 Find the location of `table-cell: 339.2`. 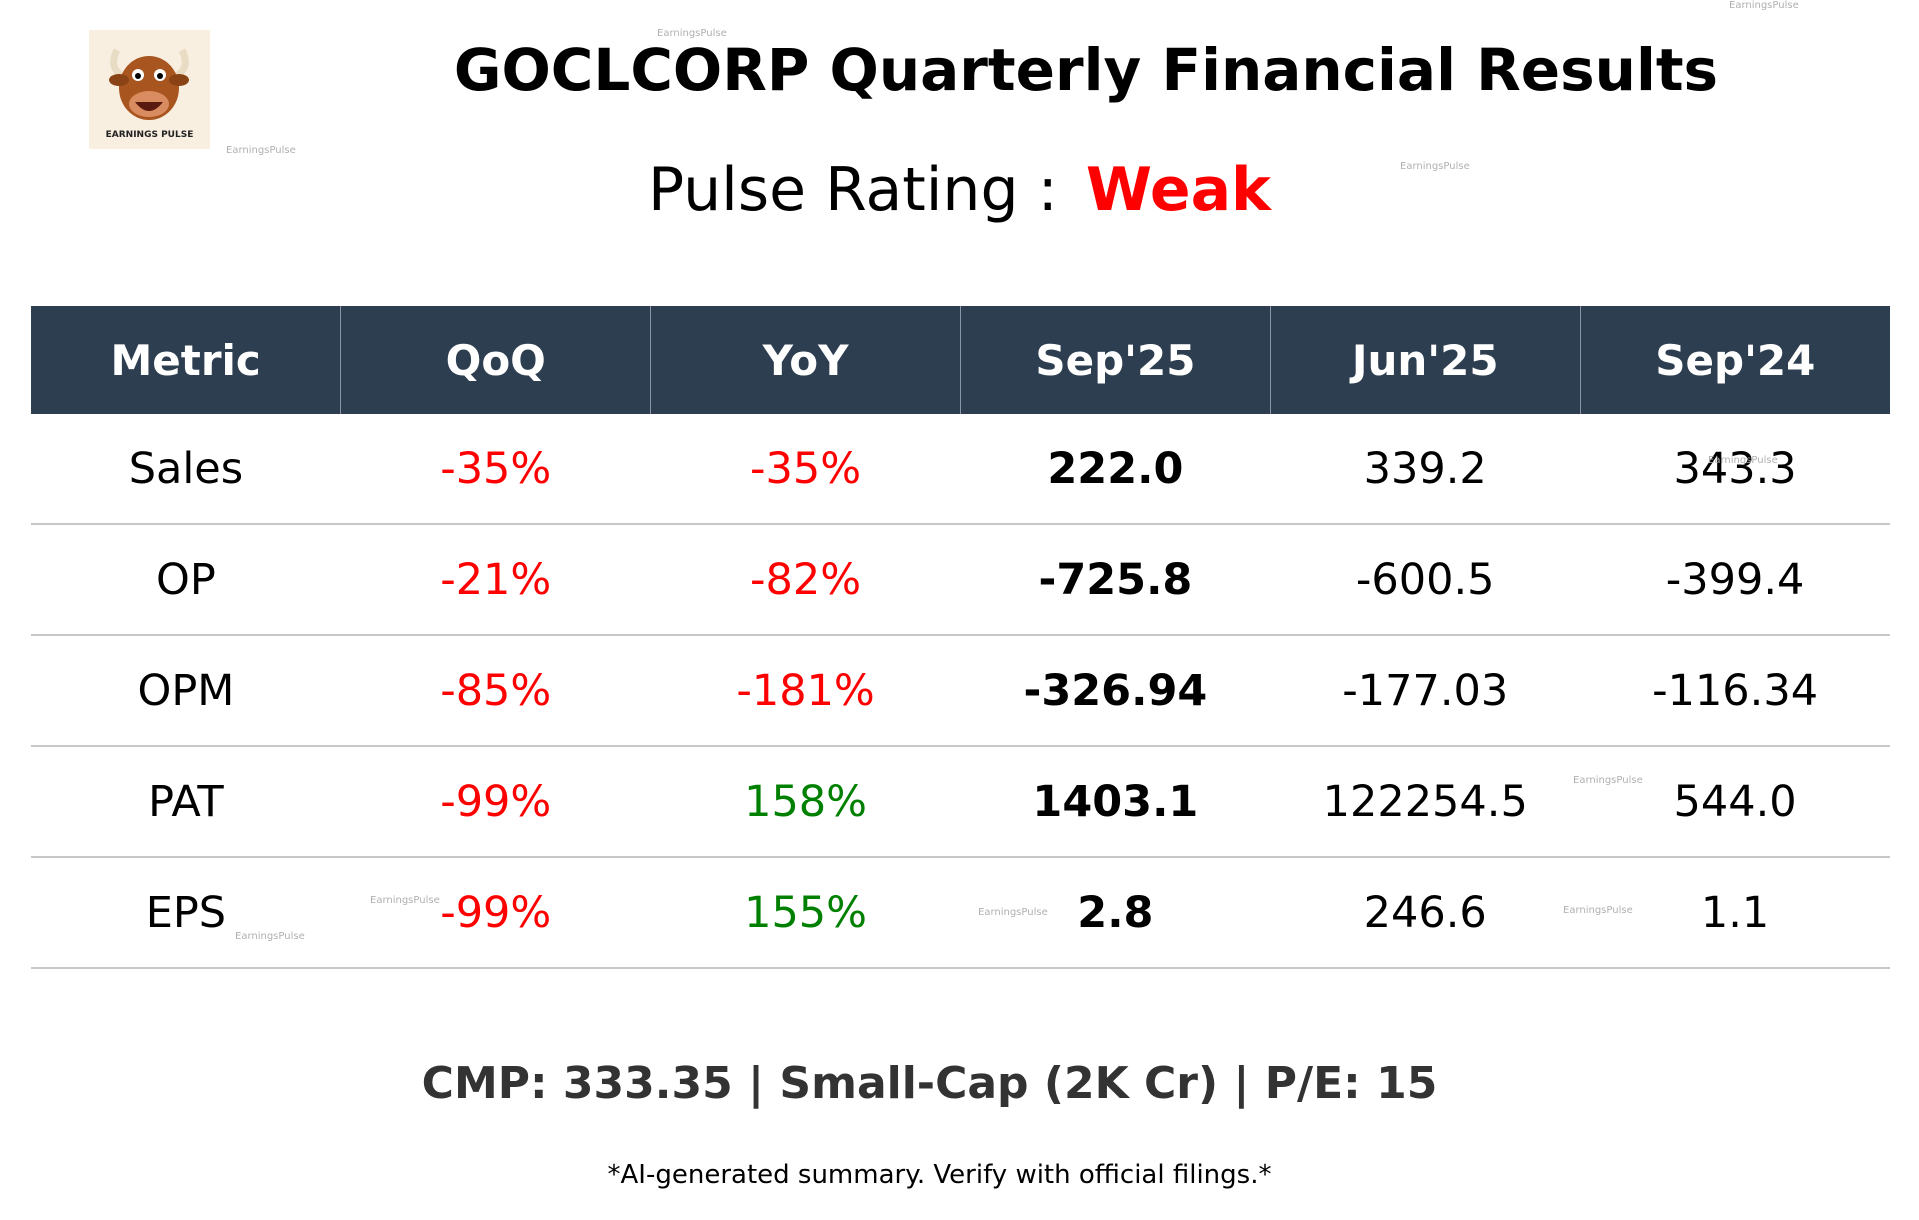

table-cell: 339.2 is located at coordinates (1425, 469).